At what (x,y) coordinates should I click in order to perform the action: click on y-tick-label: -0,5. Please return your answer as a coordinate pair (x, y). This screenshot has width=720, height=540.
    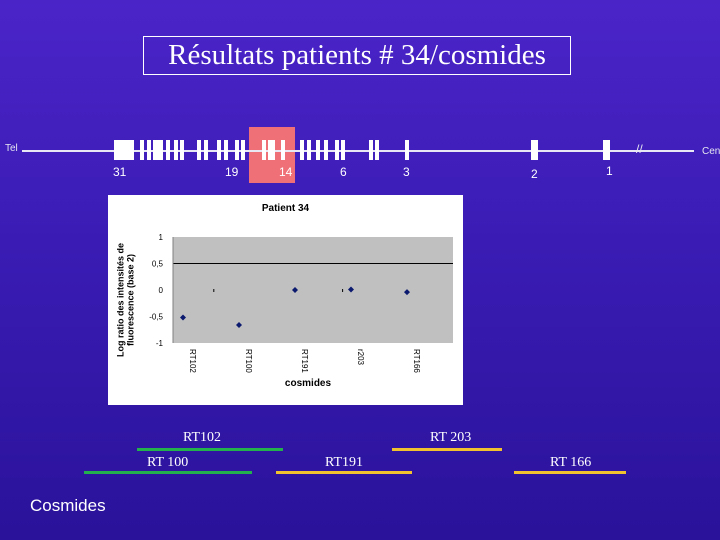
    Looking at the image, I should click on (156, 317).